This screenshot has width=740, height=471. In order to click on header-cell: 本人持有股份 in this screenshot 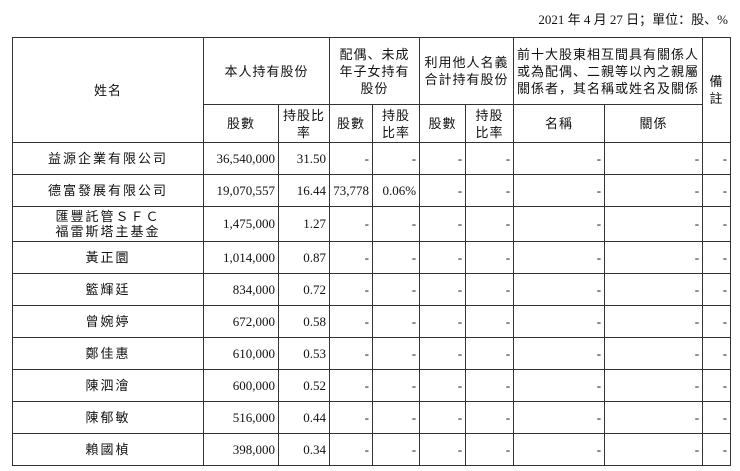, I will do `click(266, 71)`.